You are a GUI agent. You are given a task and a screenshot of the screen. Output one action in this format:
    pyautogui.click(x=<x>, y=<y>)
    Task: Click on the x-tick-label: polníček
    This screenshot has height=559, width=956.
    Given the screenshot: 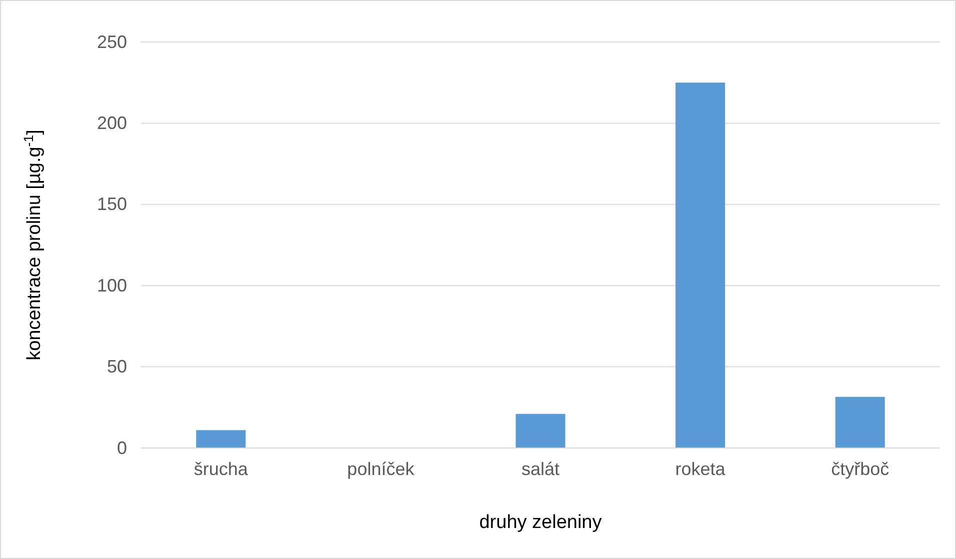 What is the action you would take?
    pyautogui.click(x=381, y=468)
    